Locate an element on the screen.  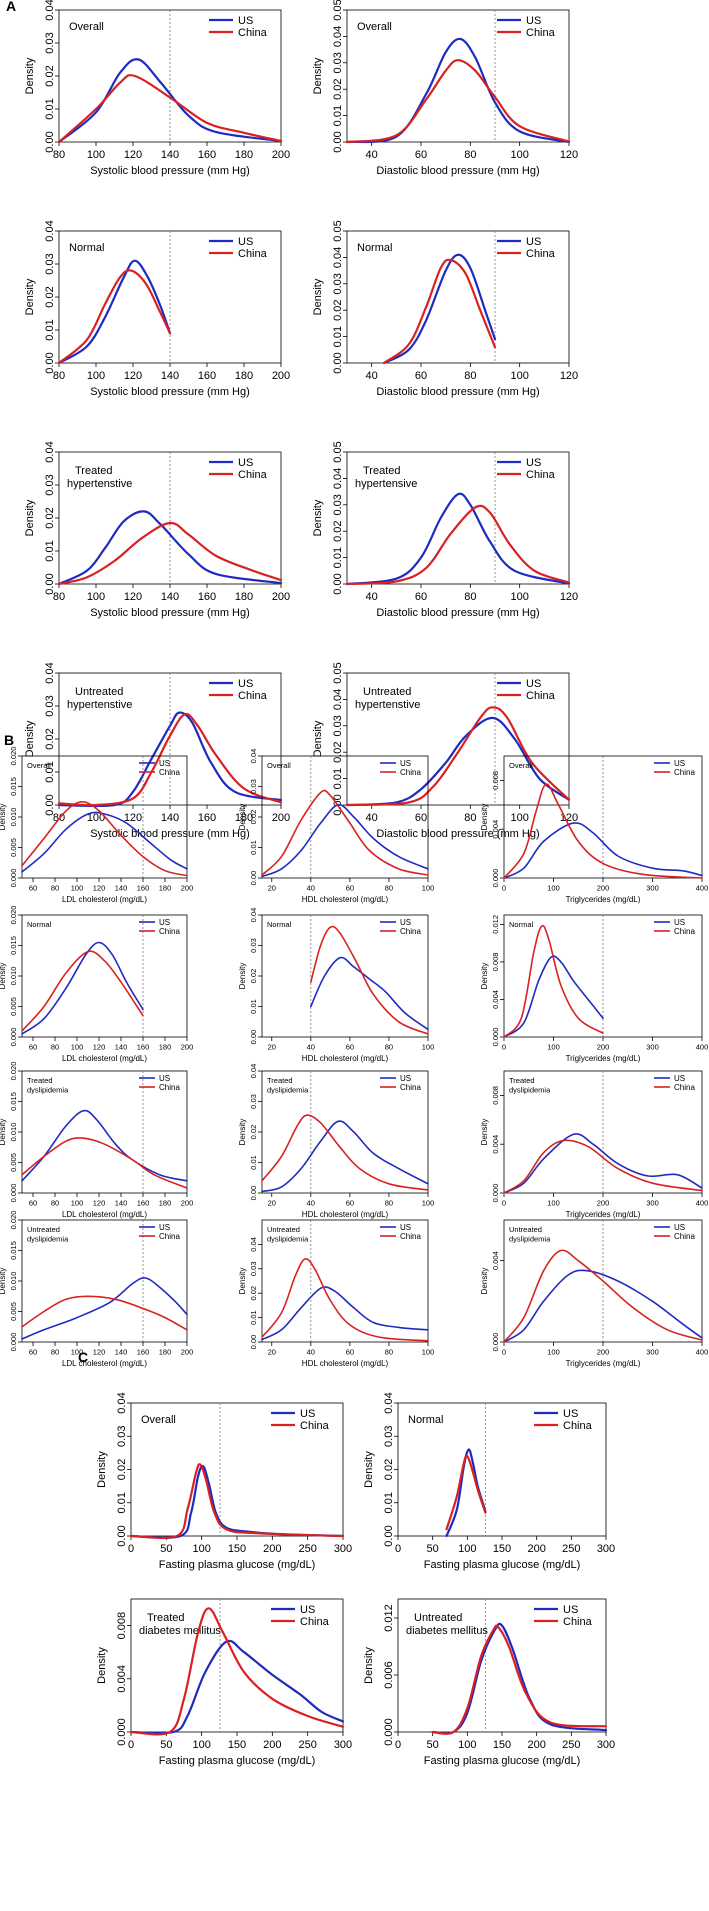
chart3-y-axis-label: Density is located at coordinates (30, 296).